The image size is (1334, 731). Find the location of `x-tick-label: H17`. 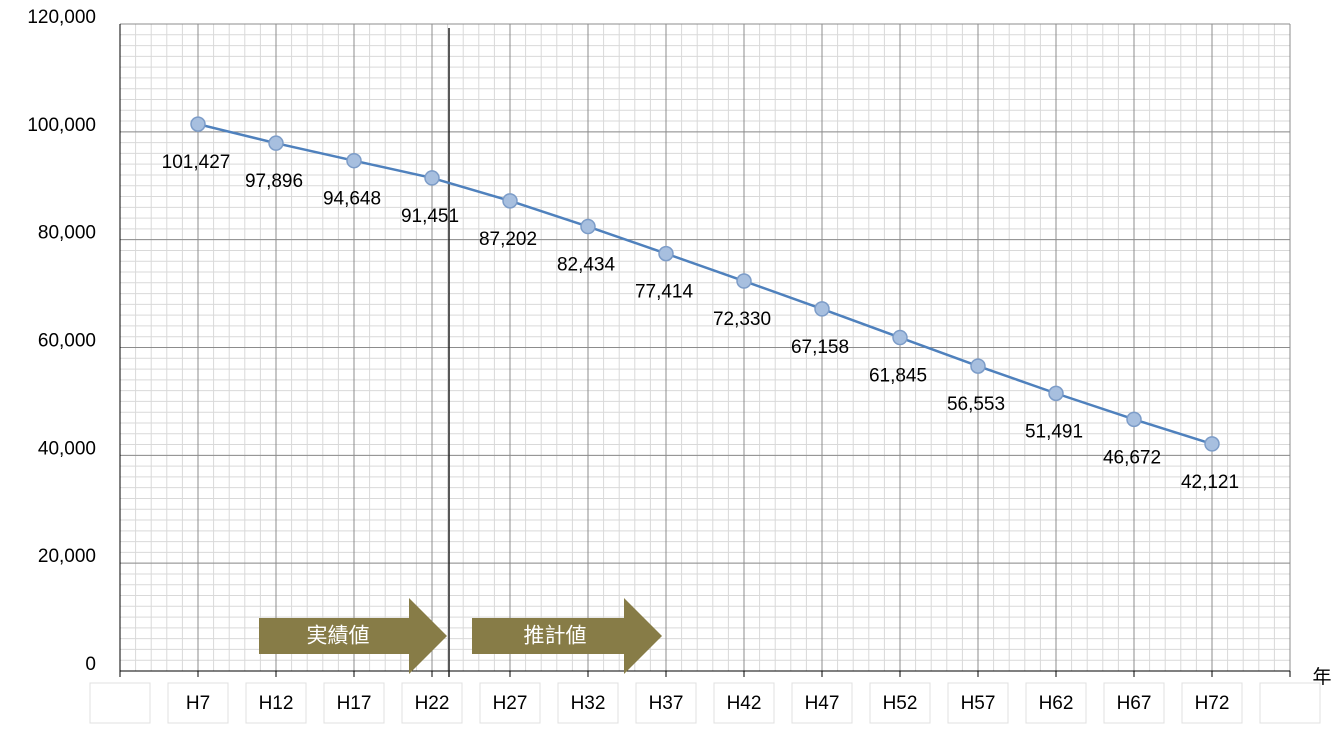

x-tick-label: H17 is located at coordinates (354, 703).